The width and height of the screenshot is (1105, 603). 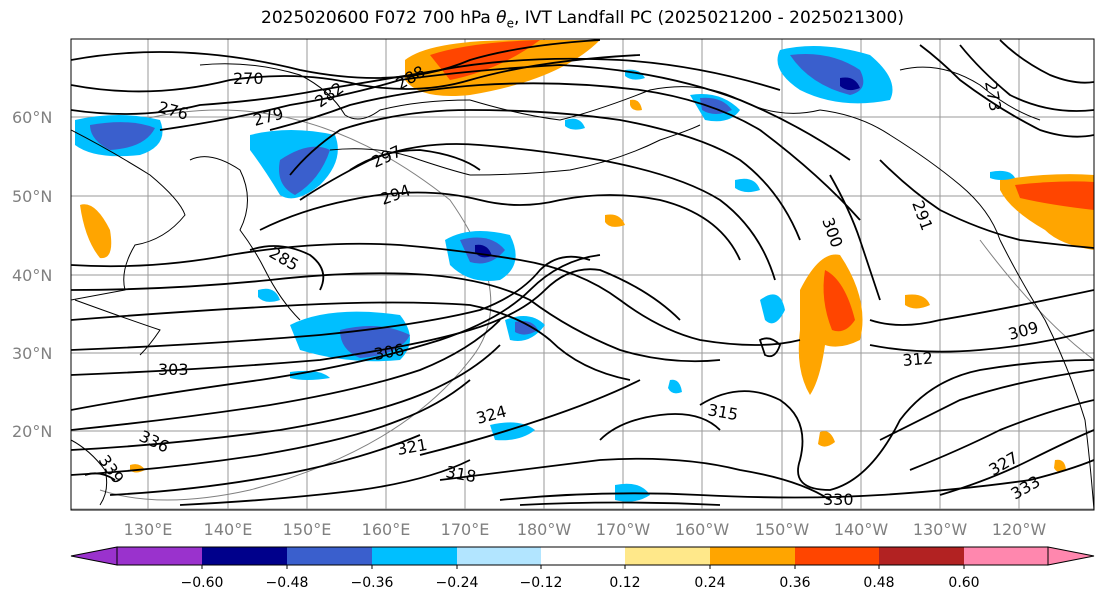 What do you see at coordinates (307, 529) in the screenshot?
I see `longitude-label: 150°E` at bounding box center [307, 529].